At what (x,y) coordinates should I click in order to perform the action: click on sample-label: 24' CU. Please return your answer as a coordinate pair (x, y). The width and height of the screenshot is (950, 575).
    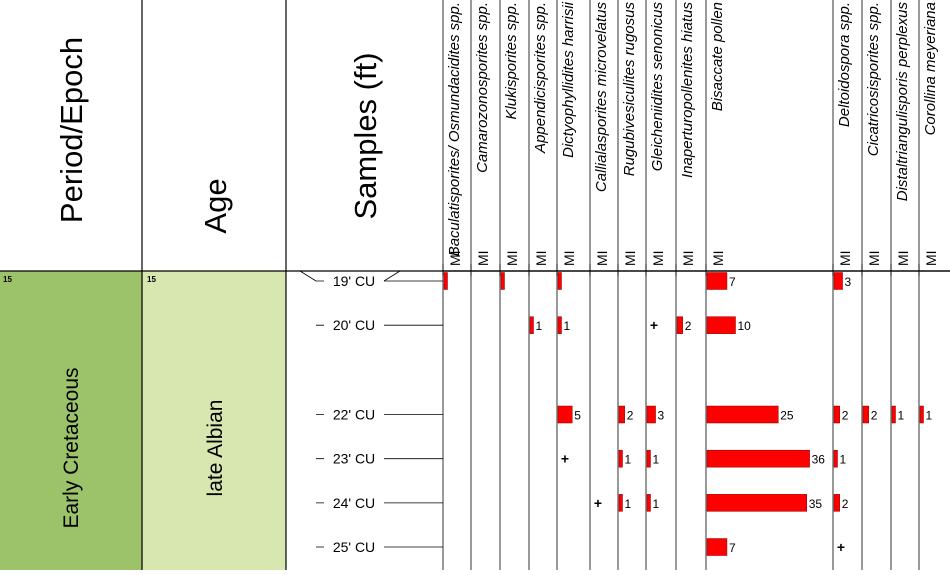
    Looking at the image, I should click on (354, 503).